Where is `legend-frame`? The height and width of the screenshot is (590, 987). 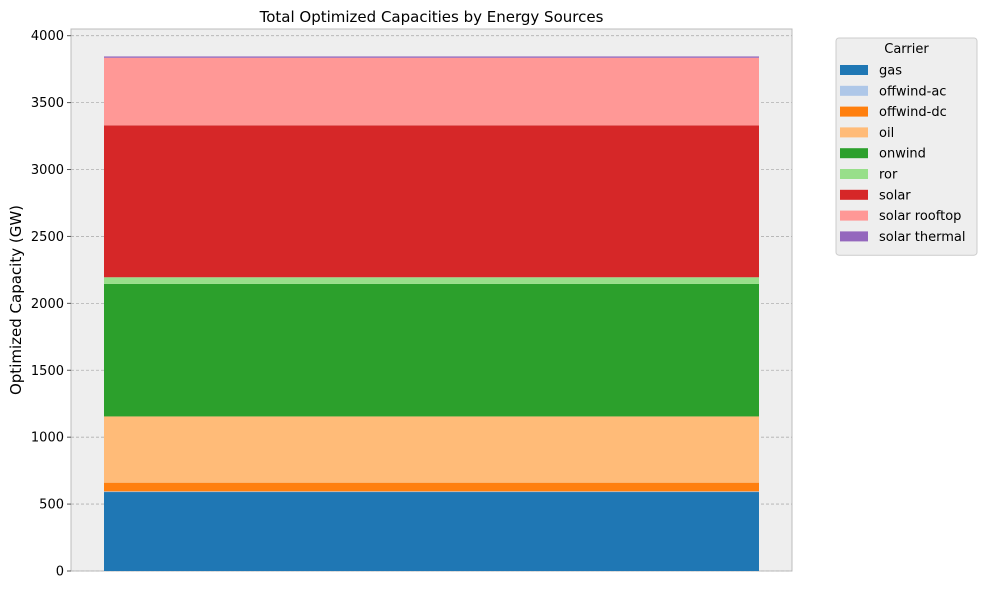
legend-frame is located at coordinates (906, 146).